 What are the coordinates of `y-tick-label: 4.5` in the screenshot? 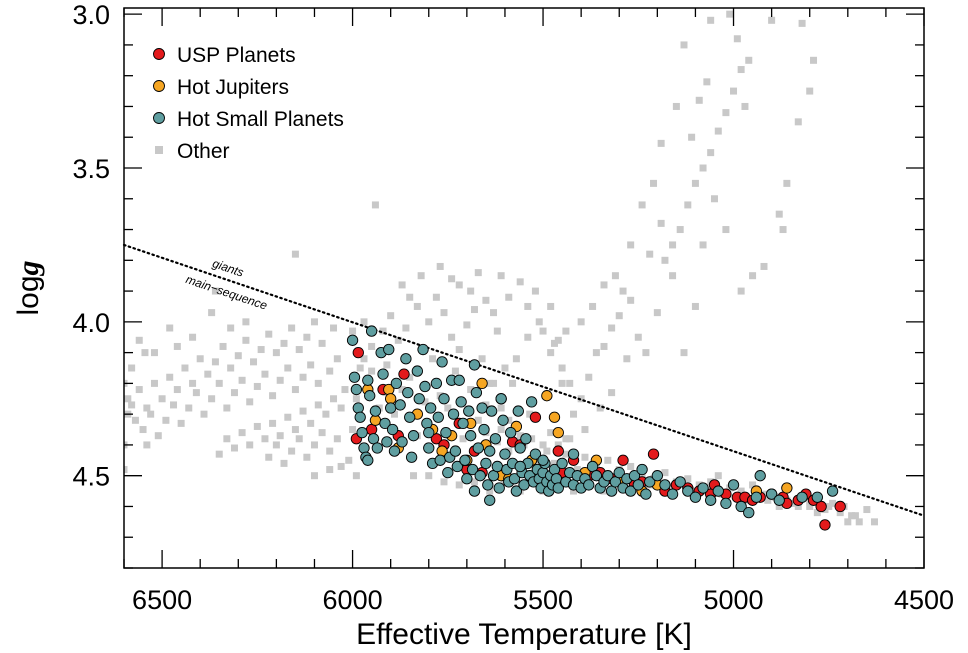 It's located at (91, 477).